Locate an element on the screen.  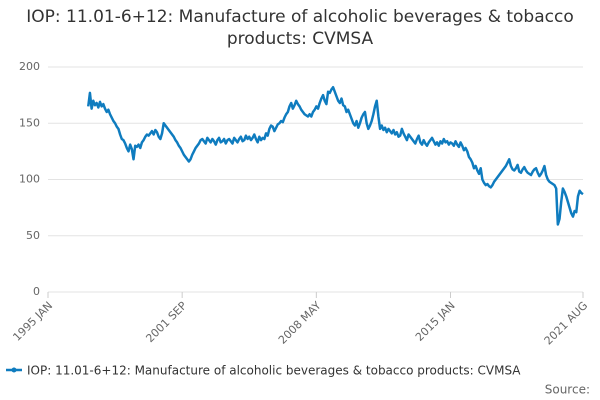
source-label: Source: is located at coordinates (567, 390).